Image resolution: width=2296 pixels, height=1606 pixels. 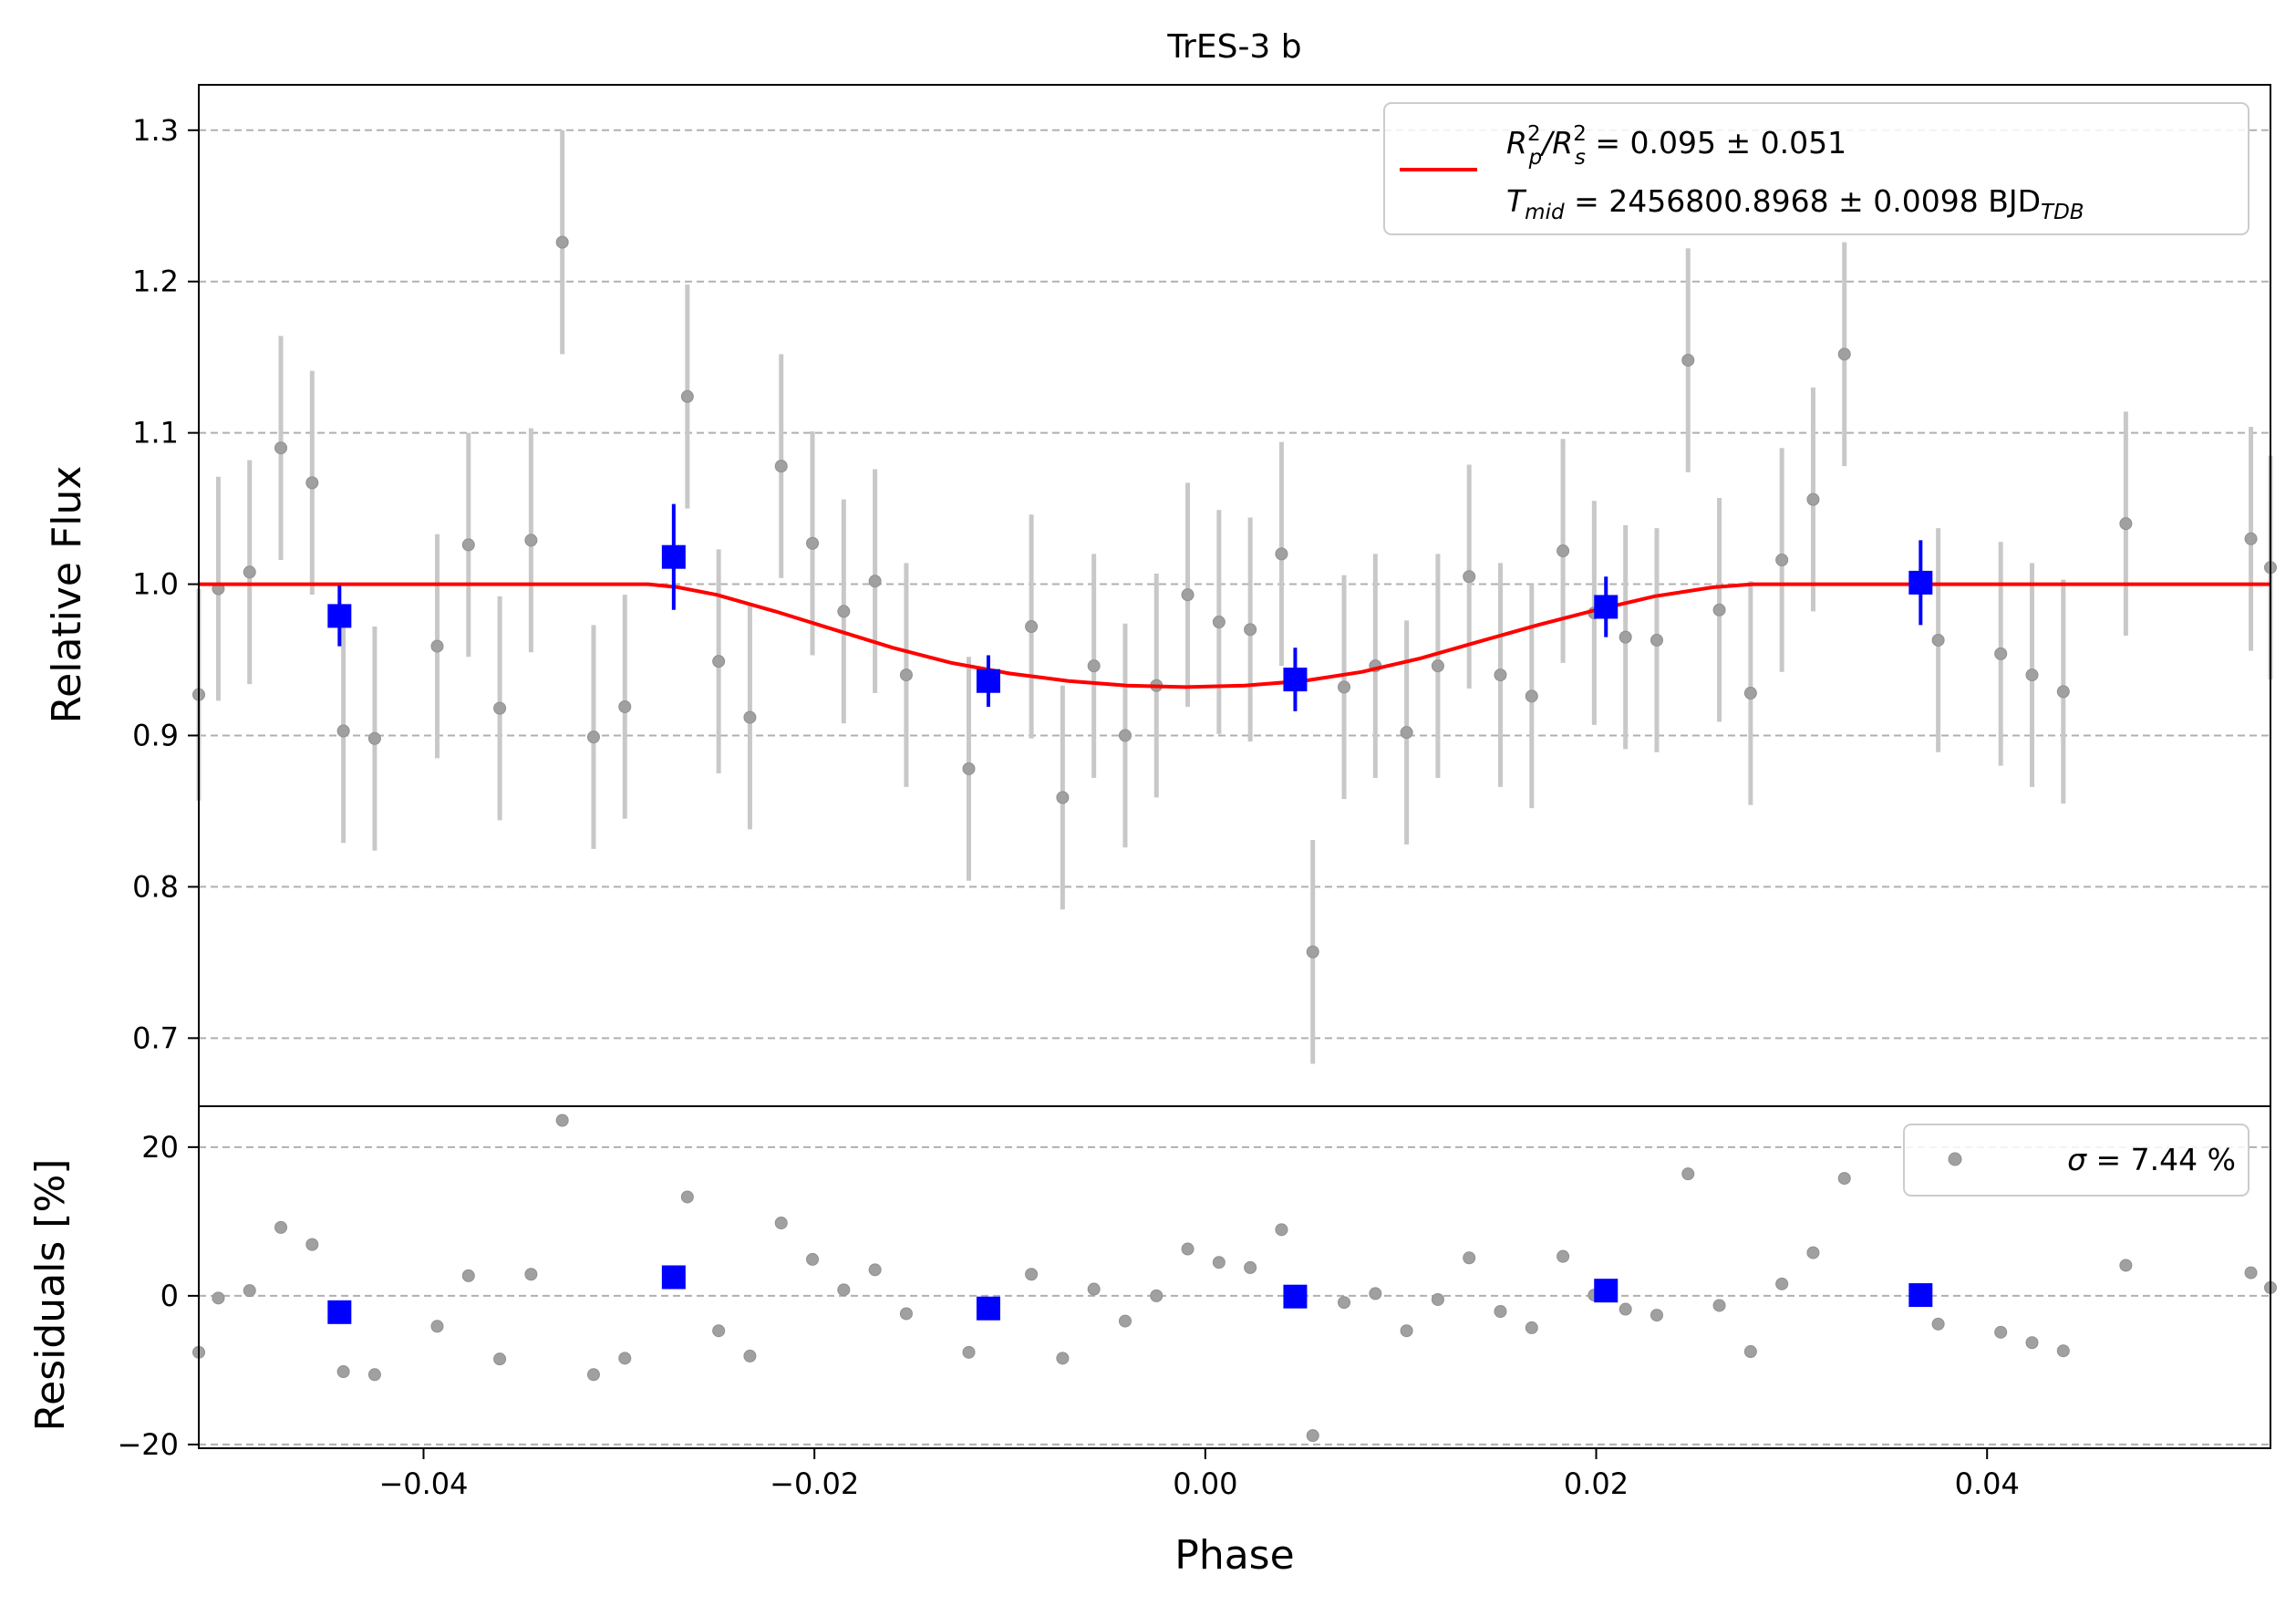 I want to click on legend-sigma-text: σ = 7.44 %, so click(x=2151, y=1159).